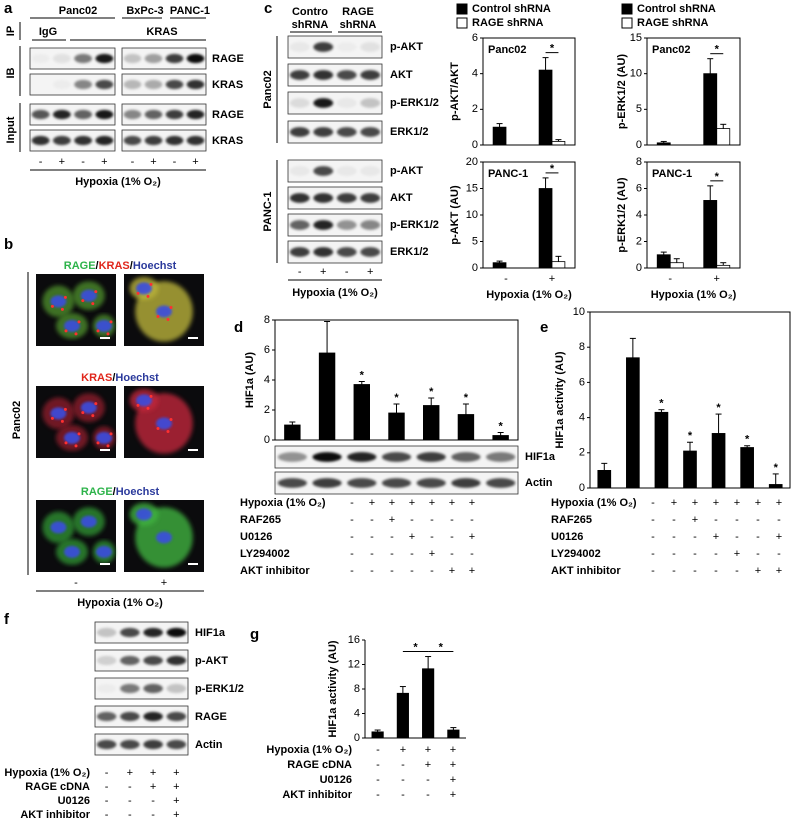  I want to click on panel-letter: d, so click(238, 327).